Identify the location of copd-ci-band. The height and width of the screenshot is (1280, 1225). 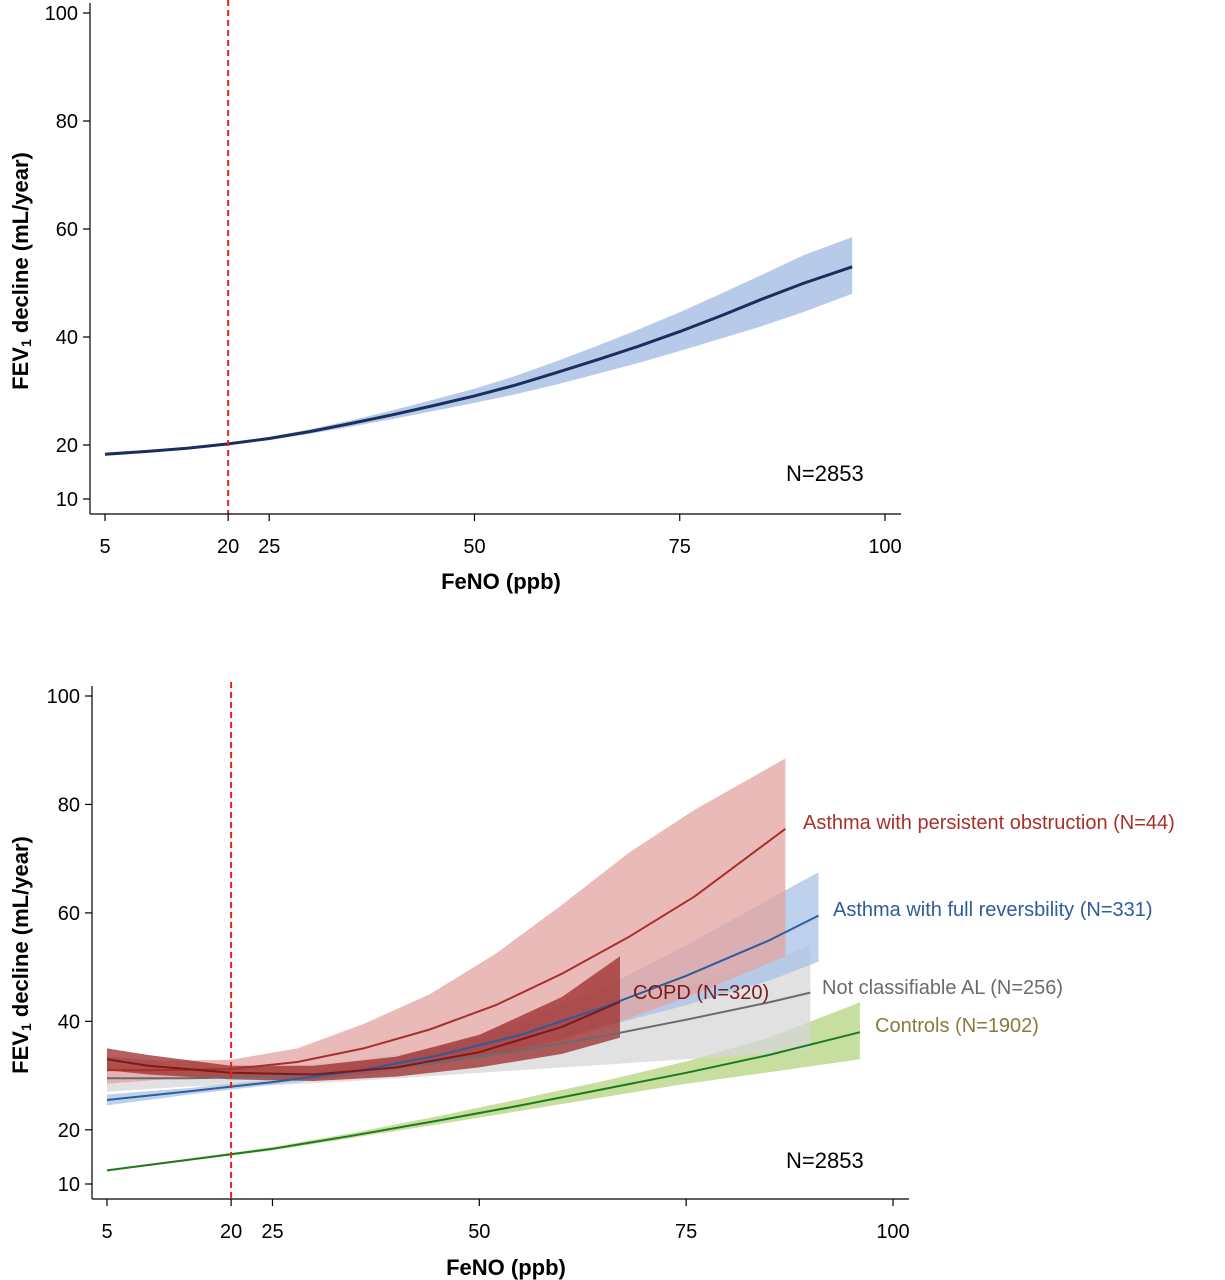
(363, 1018).